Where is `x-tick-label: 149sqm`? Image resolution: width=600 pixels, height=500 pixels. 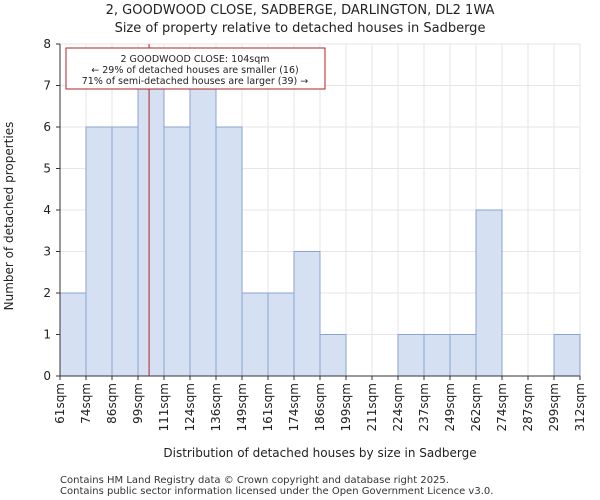
x-tick-label: 149sqm is located at coordinates (242, 407).